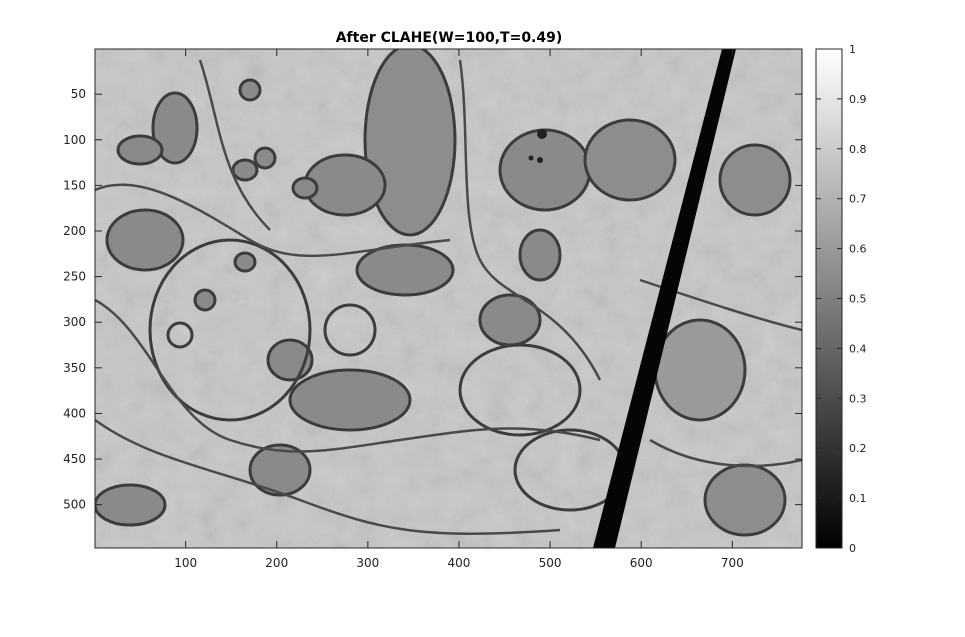 This screenshot has width=965, height=637. Describe the element at coordinates (858, 99) in the screenshot. I see `colorbar-tick-label: 0.9` at that location.